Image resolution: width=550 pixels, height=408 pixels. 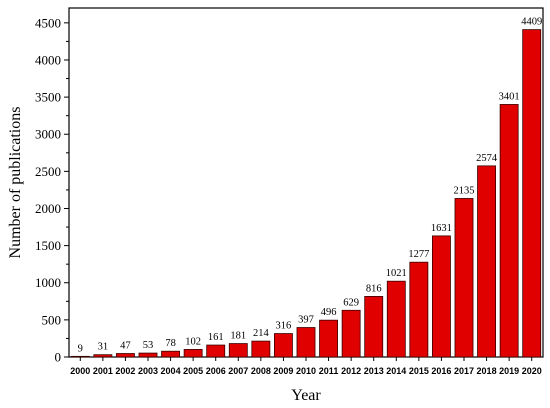 What do you see at coordinates (261, 371) in the screenshot?
I see `x-tick-label: 2008` at bounding box center [261, 371].